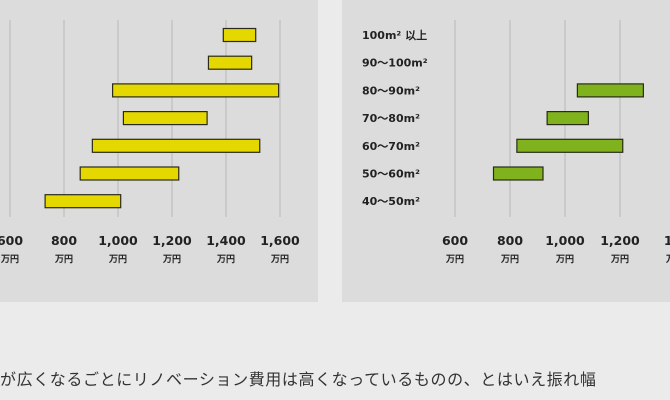  What do you see at coordinates (391, 146) in the screenshot?
I see `right-category-label: 60〜70m²` at bounding box center [391, 146].